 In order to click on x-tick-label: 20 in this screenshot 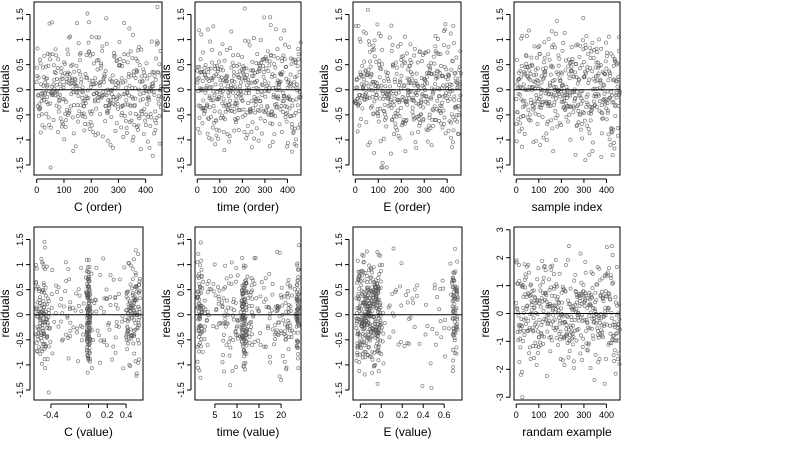, I will do `click(281, 415)`.